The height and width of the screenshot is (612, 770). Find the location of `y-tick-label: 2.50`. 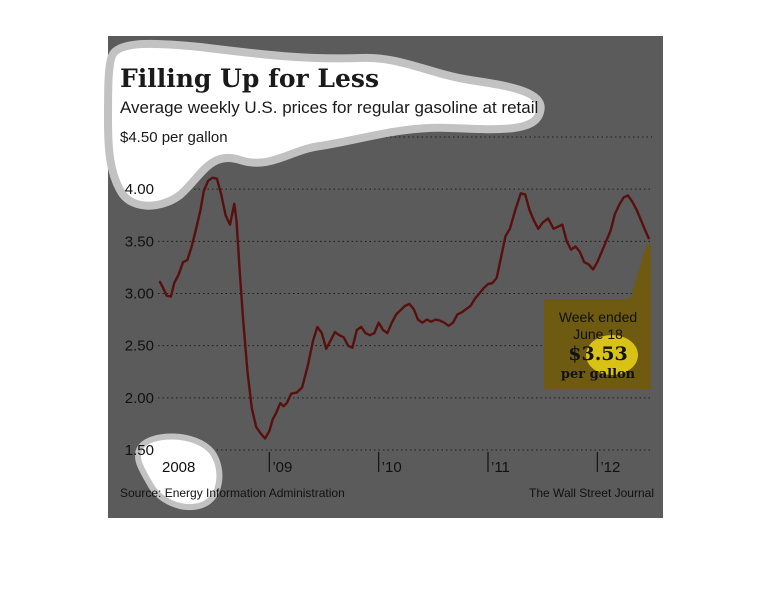

y-tick-label: 2.50 is located at coordinates (139, 346).